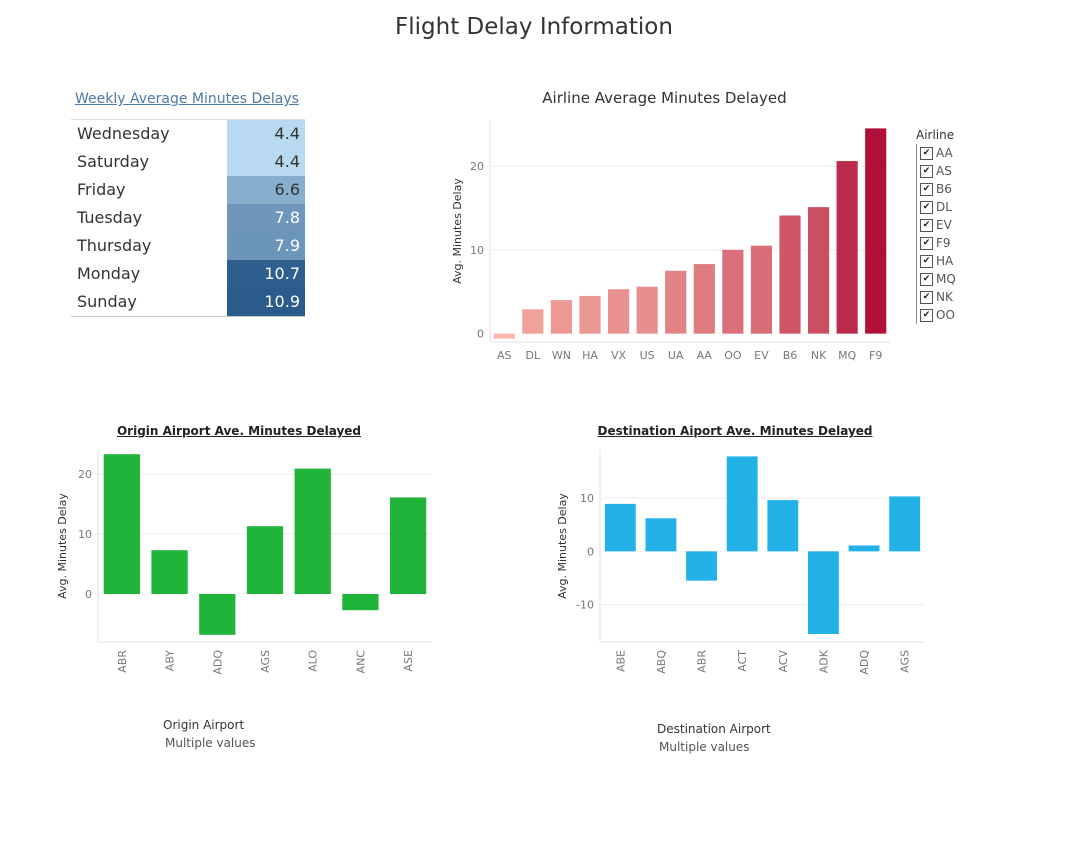  What do you see at coordinates (188, 162) in the screenshot?
I see `table-row: Saturday 4.4` at bounding box center [188, 162].